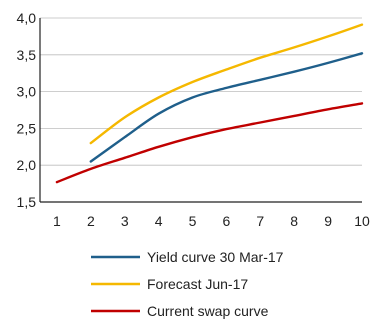  Describe the element at coordinates (27, 128) in the screenshot. I see `y-tick-label: 2,5` at that location.